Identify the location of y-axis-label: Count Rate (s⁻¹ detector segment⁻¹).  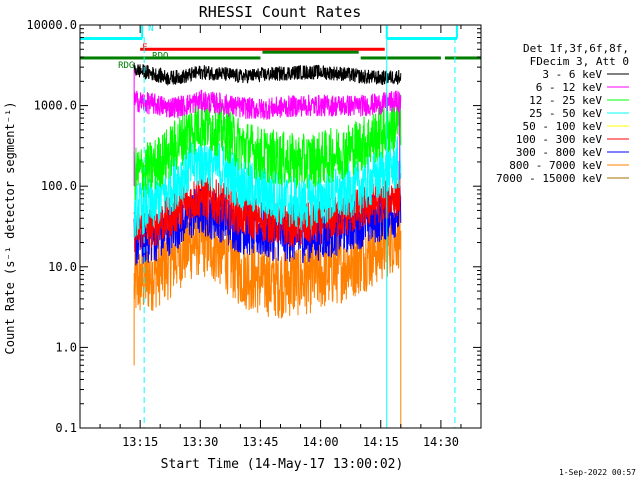
(10, 228).